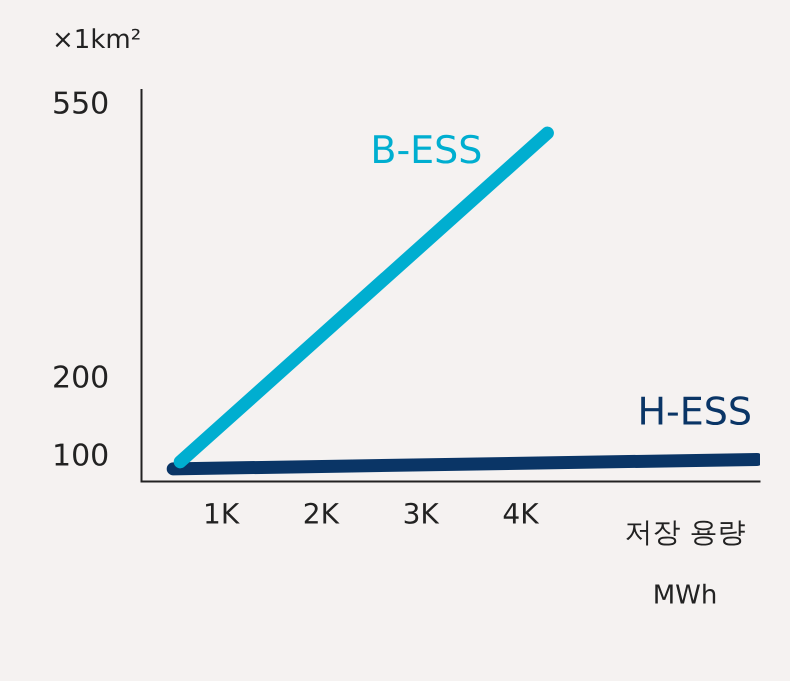  Describe the element at coordinates (521, 513) in the screenshot. I see `x-tick-label: 4K` at that location.